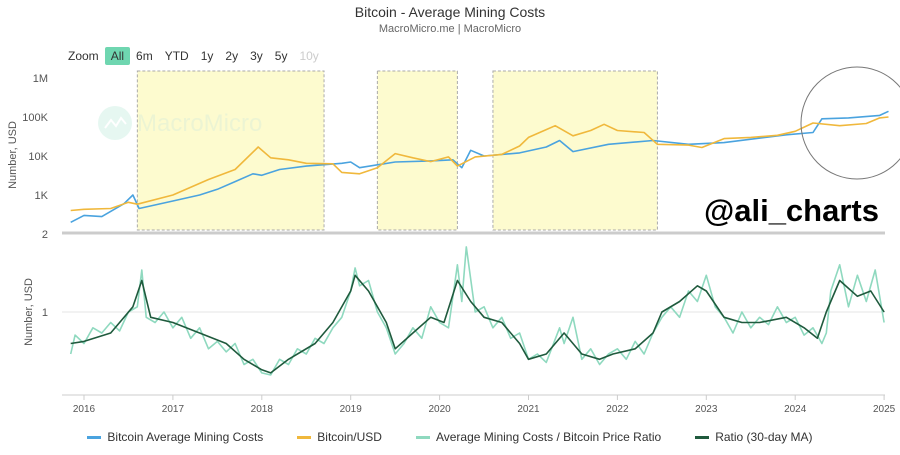 The image size is (900, 455). What do you see at coordinates (439, 409) in the screenshot?
I see `x-tick-label: 2020` at bounding box center [439, 409].